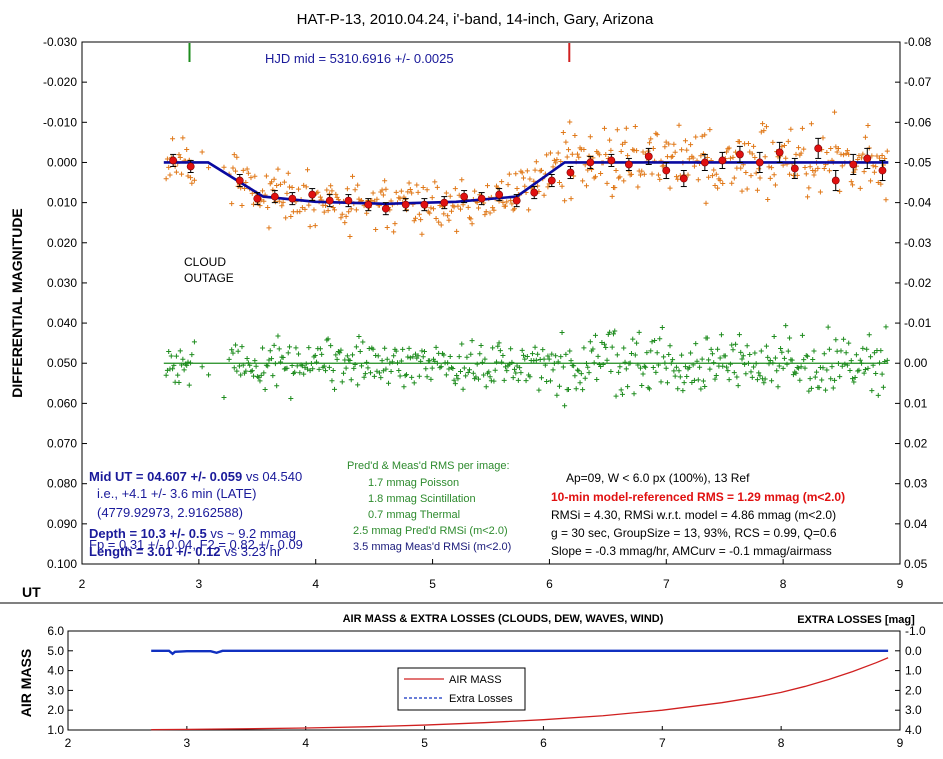 Image resolution: width=943 pixels, height=759 pixels. I want to click on airmass-x-tick-label: 3, so click(187, 743).